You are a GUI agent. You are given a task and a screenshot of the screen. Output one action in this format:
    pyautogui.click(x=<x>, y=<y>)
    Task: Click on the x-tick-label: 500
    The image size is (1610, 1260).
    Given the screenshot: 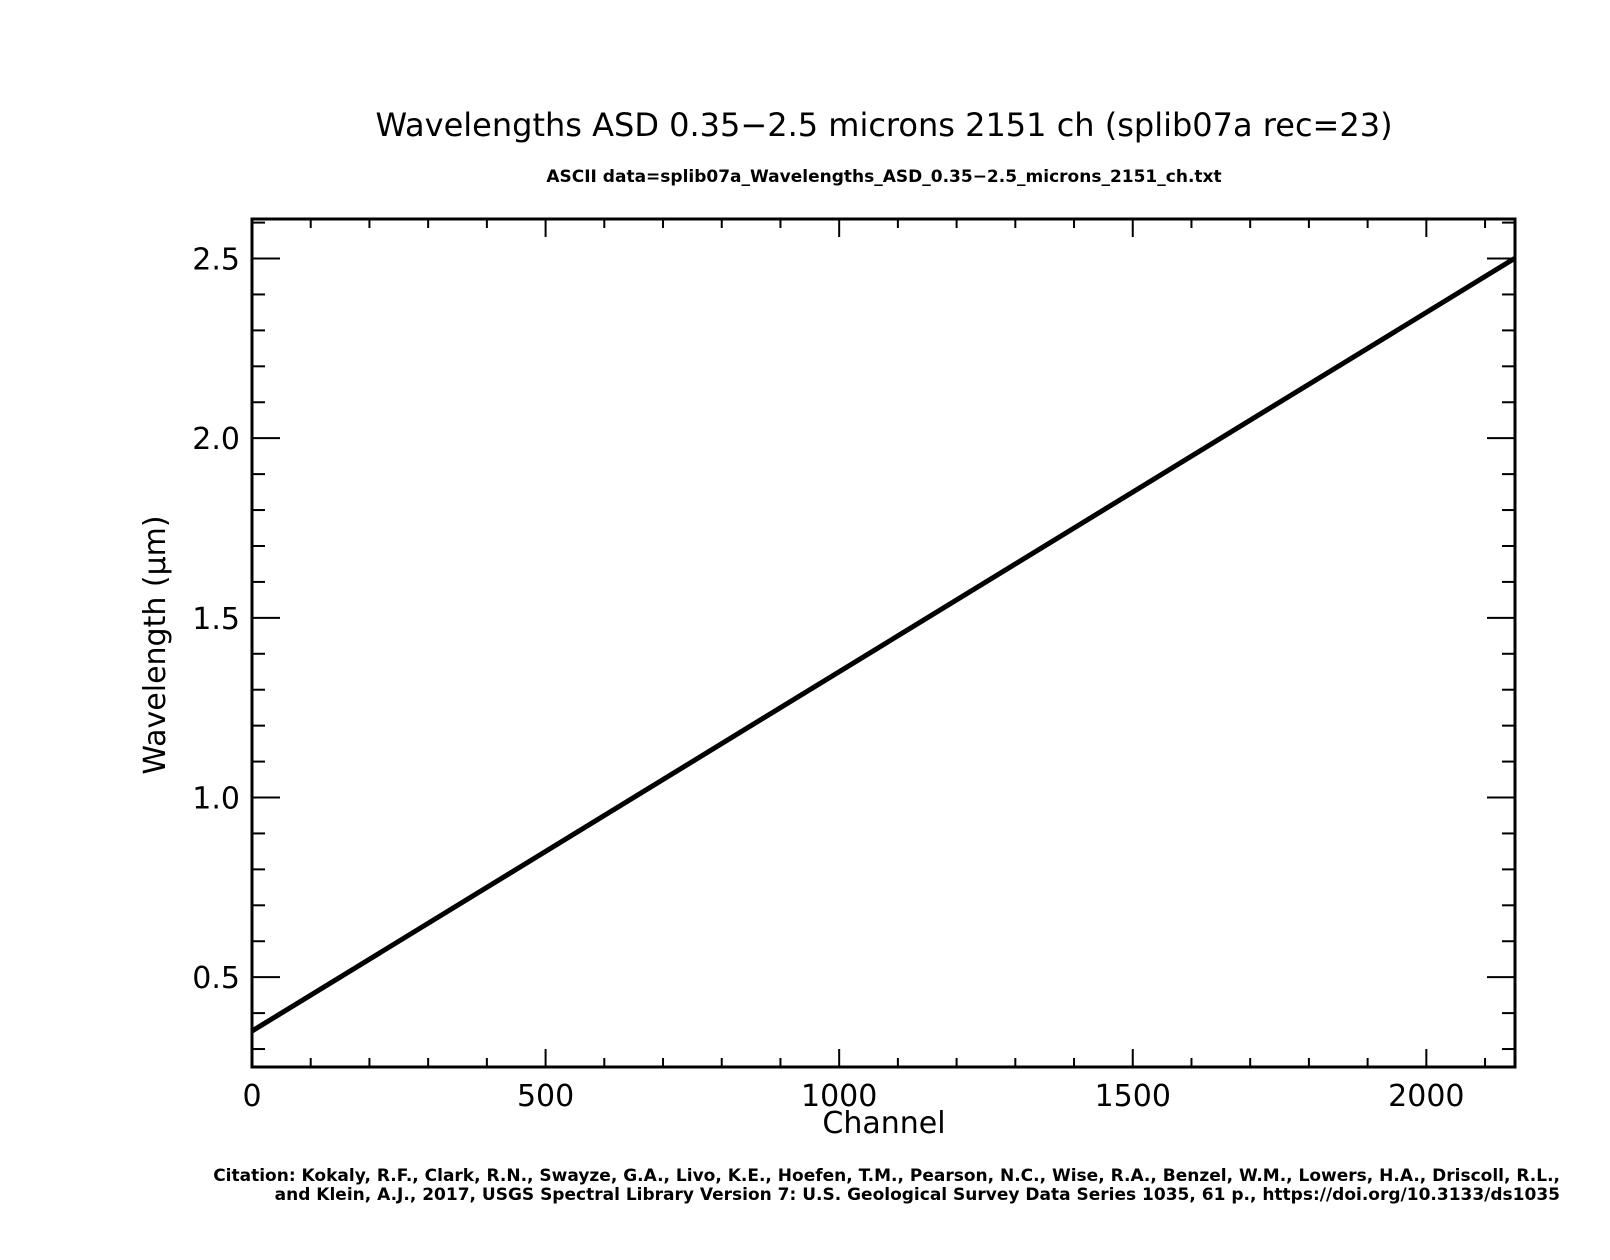 What is the action you would take?
    pyautogui.click(x=545, y=1096)
    